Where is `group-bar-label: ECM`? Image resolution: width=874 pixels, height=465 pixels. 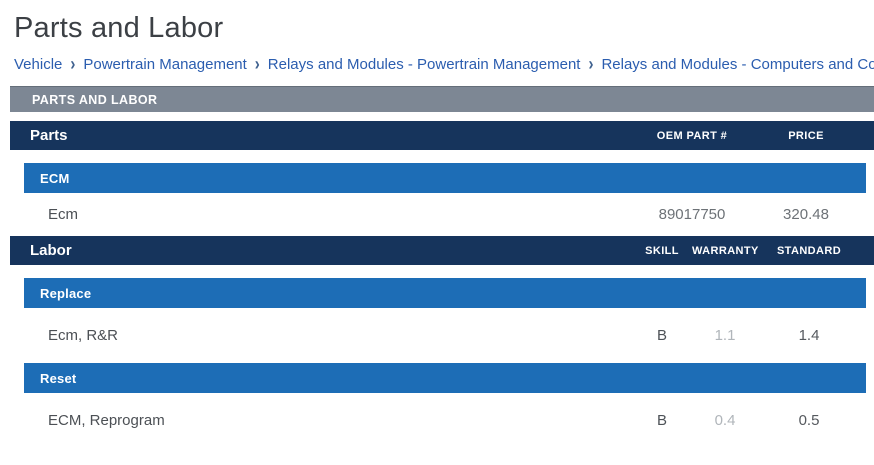 group-bar-label: ECM is located at coordinates (55, 178).